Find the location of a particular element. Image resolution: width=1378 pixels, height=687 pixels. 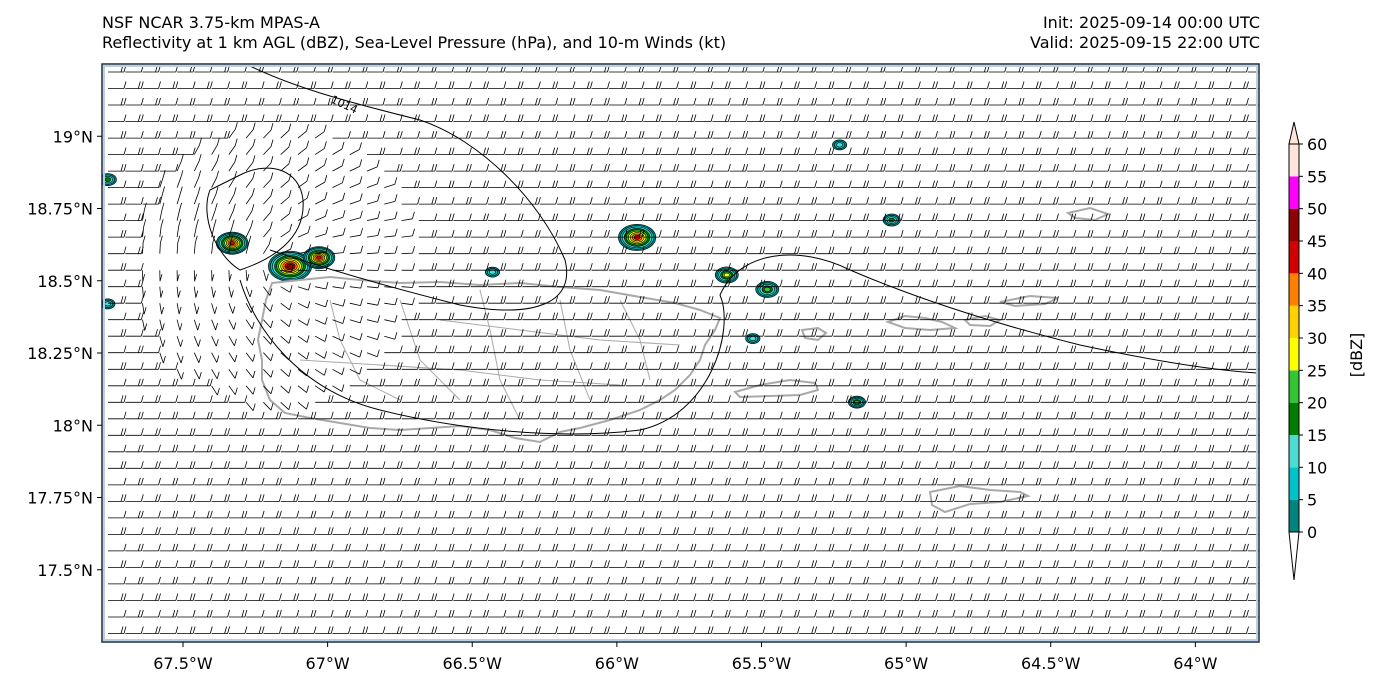

lat-label: 18.75°N is located at coordinates (60, 209).